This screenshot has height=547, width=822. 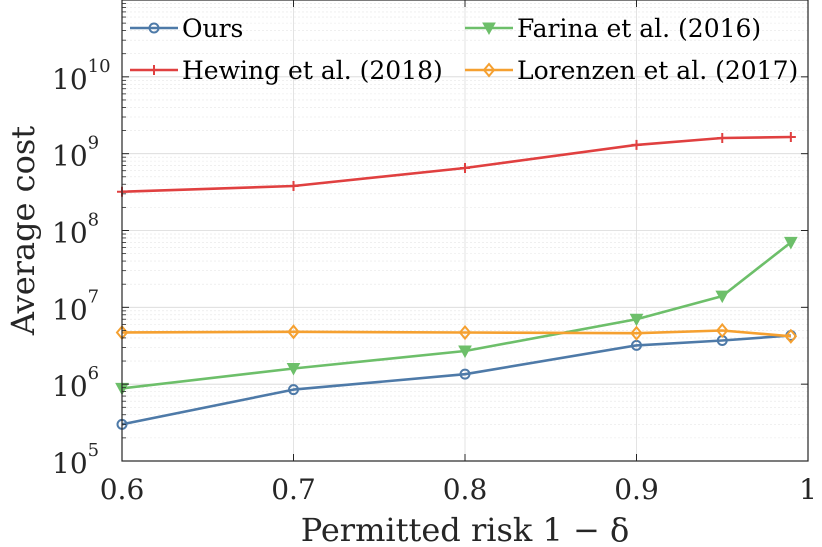 What do you see at coordinates (93, 373) in the screenshot?
I see `y-tick-exponent: 6` at bounding box center [93, 373].